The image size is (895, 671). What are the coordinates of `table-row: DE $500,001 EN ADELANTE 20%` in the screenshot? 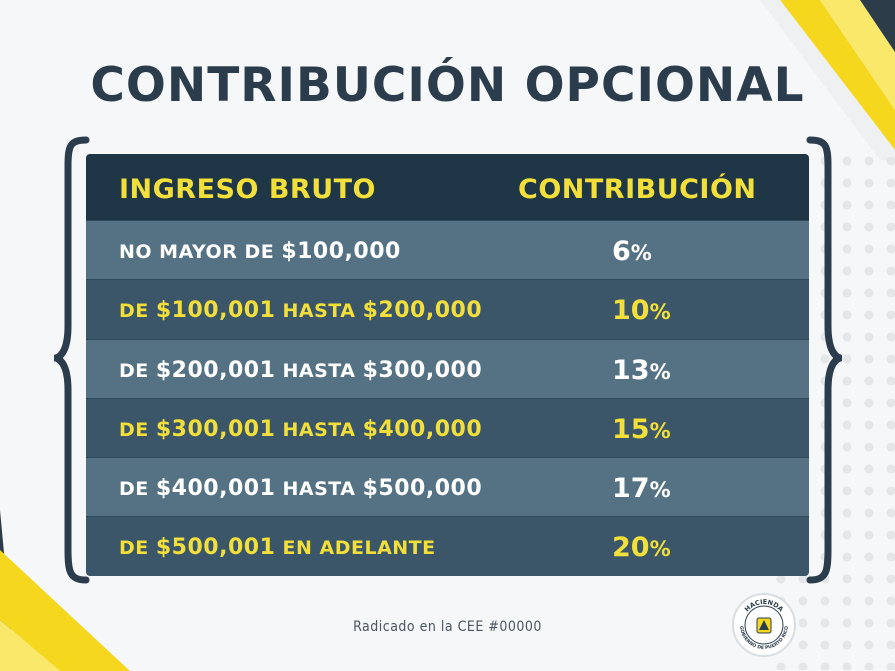 It's located at (447, 546).